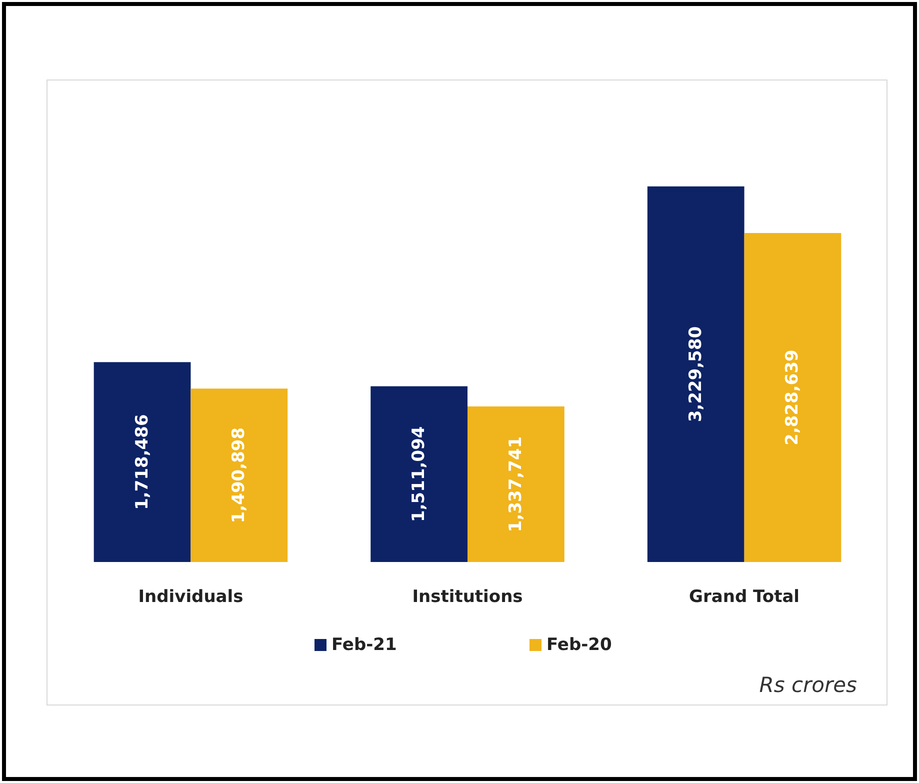  I want to click on data-label: 3,229,580, so click(696, 374).